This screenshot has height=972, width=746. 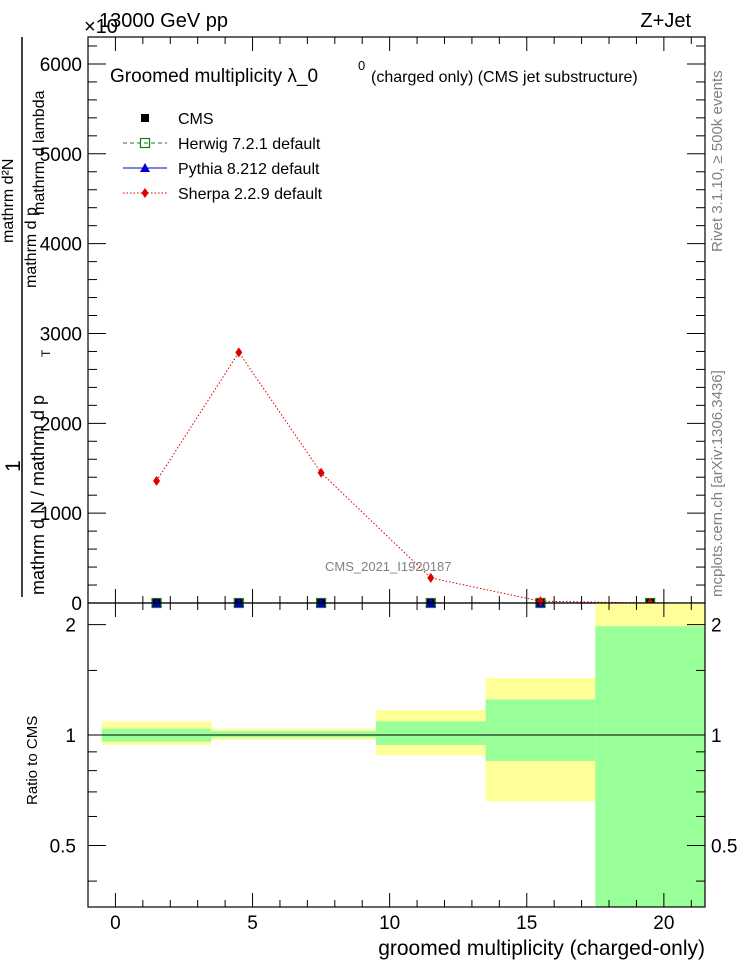 What do you see at coordinates (8, 201) in the screenshot?
I see `ylabel-d2-numerator: mathrm d²N` at bounding box center [8, 201].